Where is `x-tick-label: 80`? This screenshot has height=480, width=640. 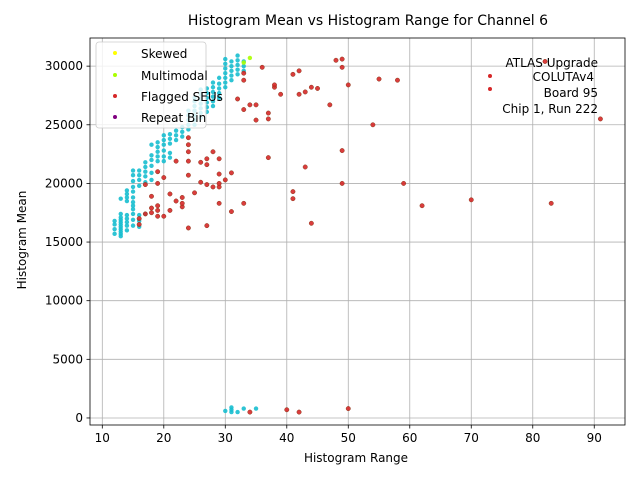
x-tick-label: 80 is located at coordinates (532, 438).